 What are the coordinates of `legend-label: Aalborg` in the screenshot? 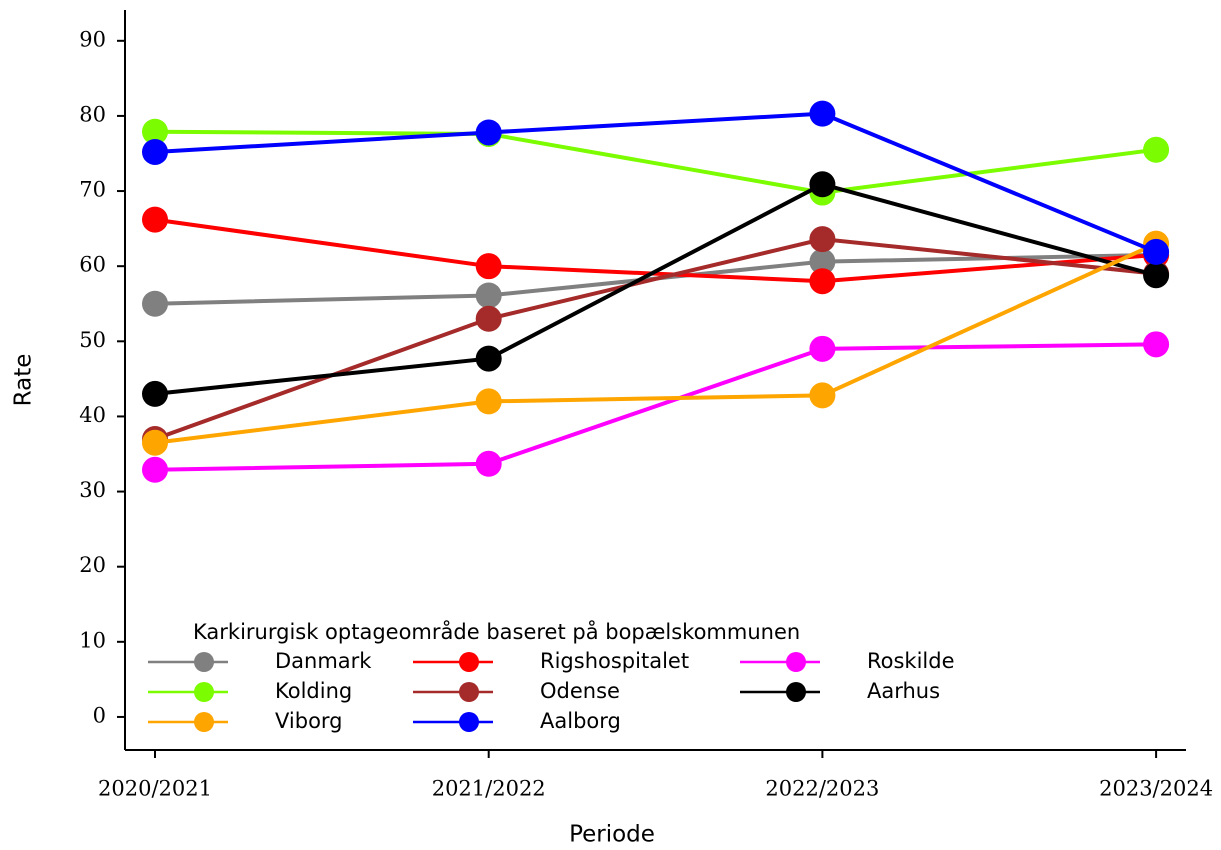 It's located at (580, 721).